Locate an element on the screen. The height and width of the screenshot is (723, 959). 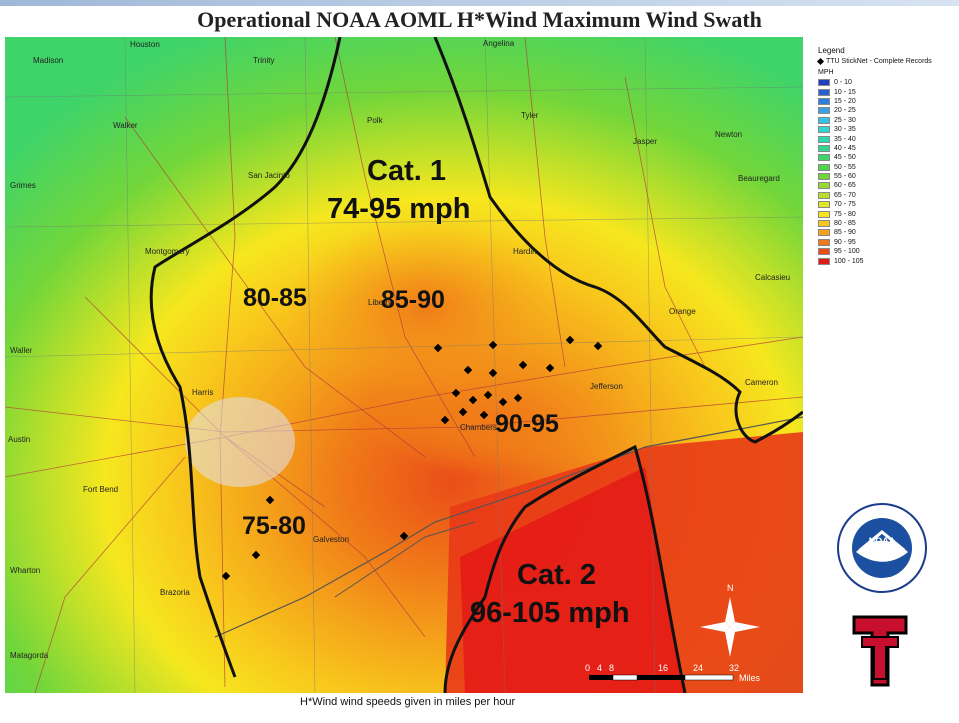
legend-label: 40 - 45 is located at coordinates (845, 148).